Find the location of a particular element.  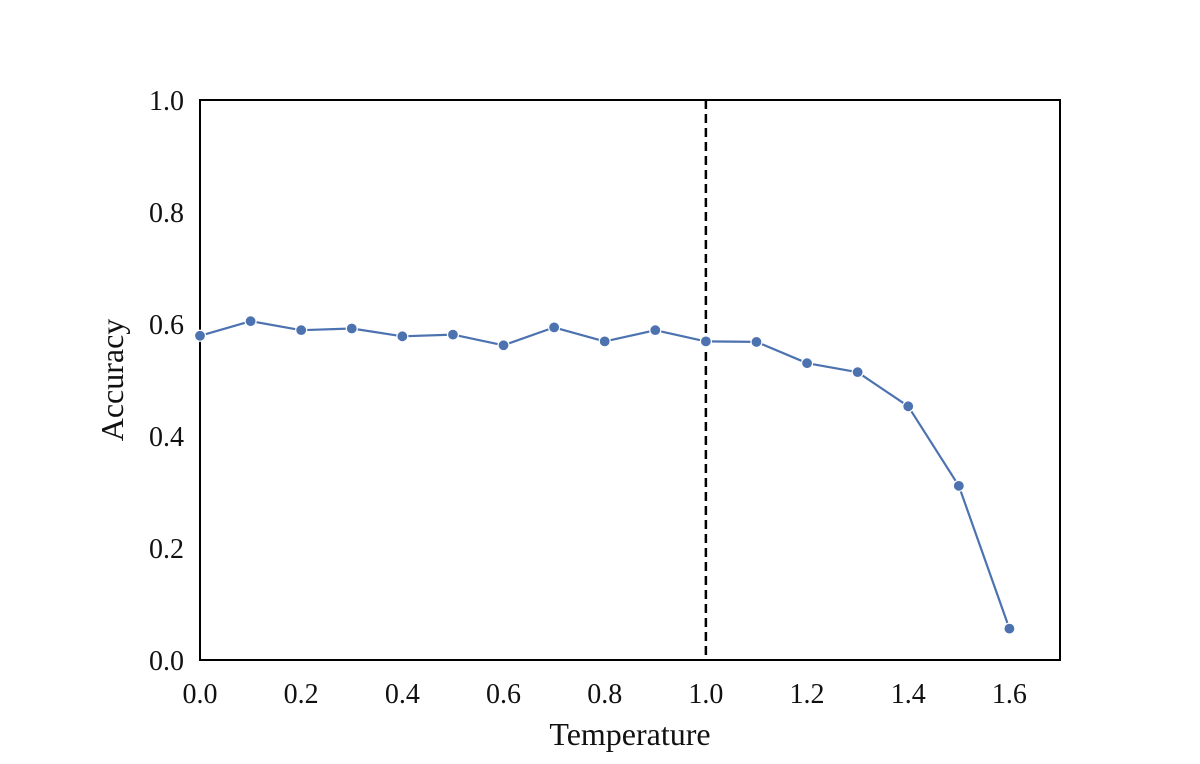

y-tick-label: 1.0 is located at coordinates (166, 101).